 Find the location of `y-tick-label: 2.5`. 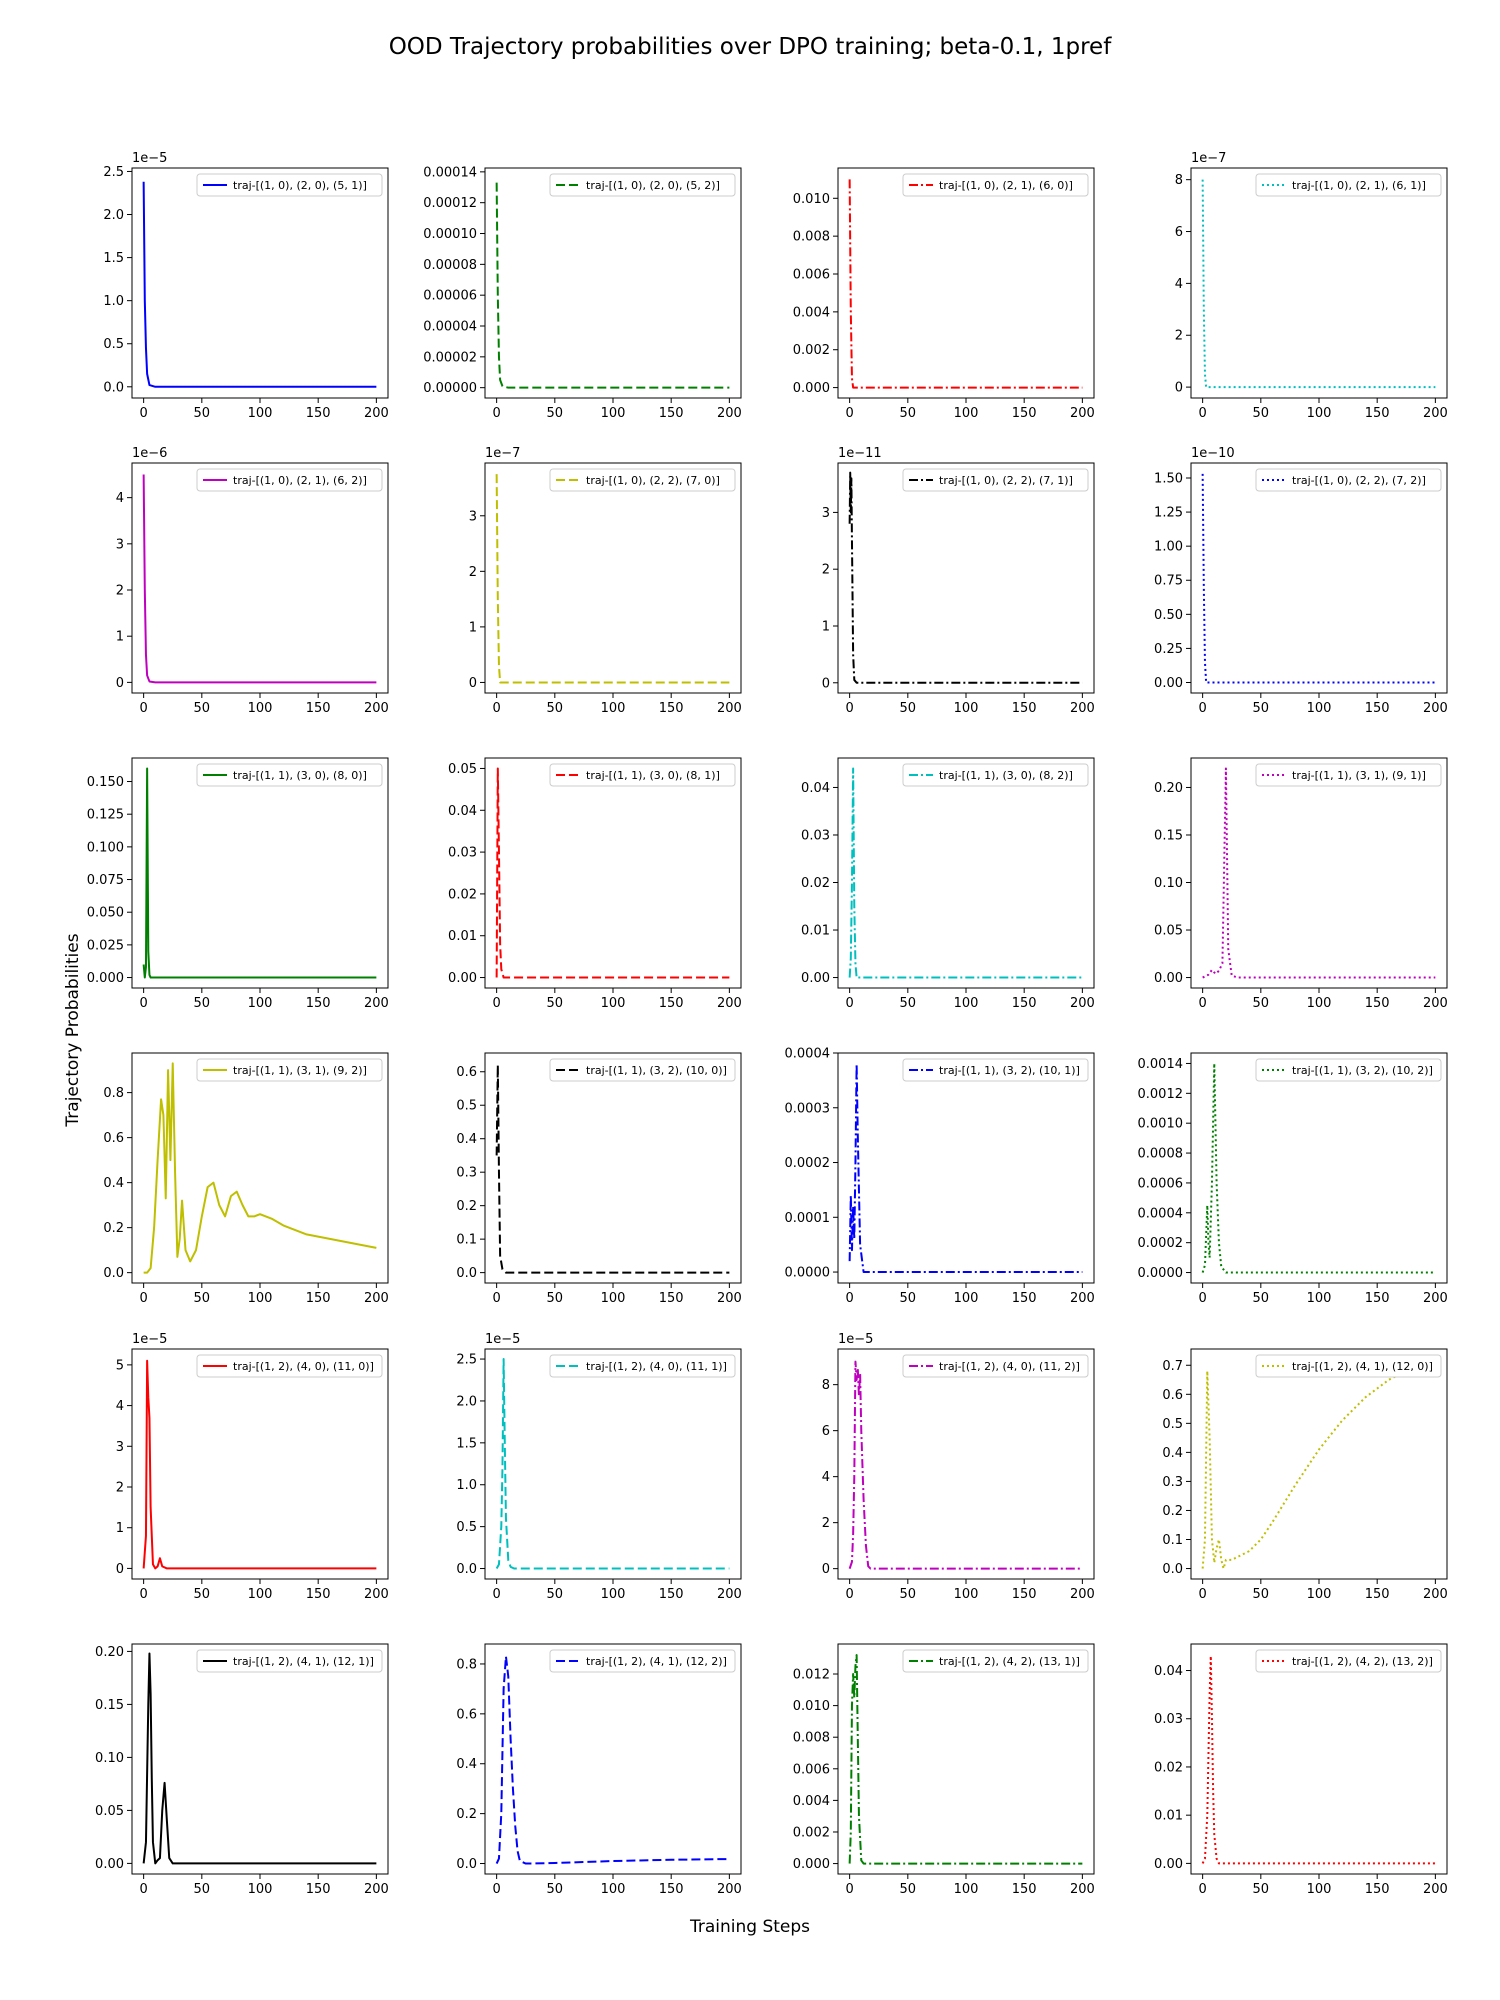

y-tick-label: 2.5 is located at coordinates (466, 1360).